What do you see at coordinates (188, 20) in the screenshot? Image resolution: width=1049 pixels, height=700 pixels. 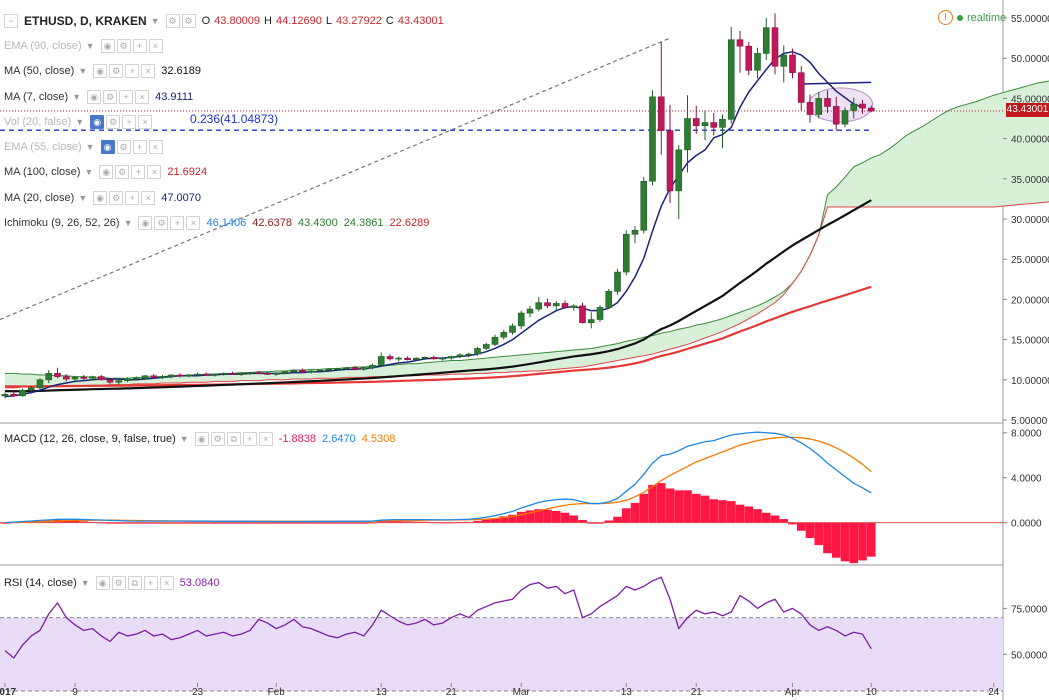 I see `format-icon: ⚙` at bounding box center [188, 20].